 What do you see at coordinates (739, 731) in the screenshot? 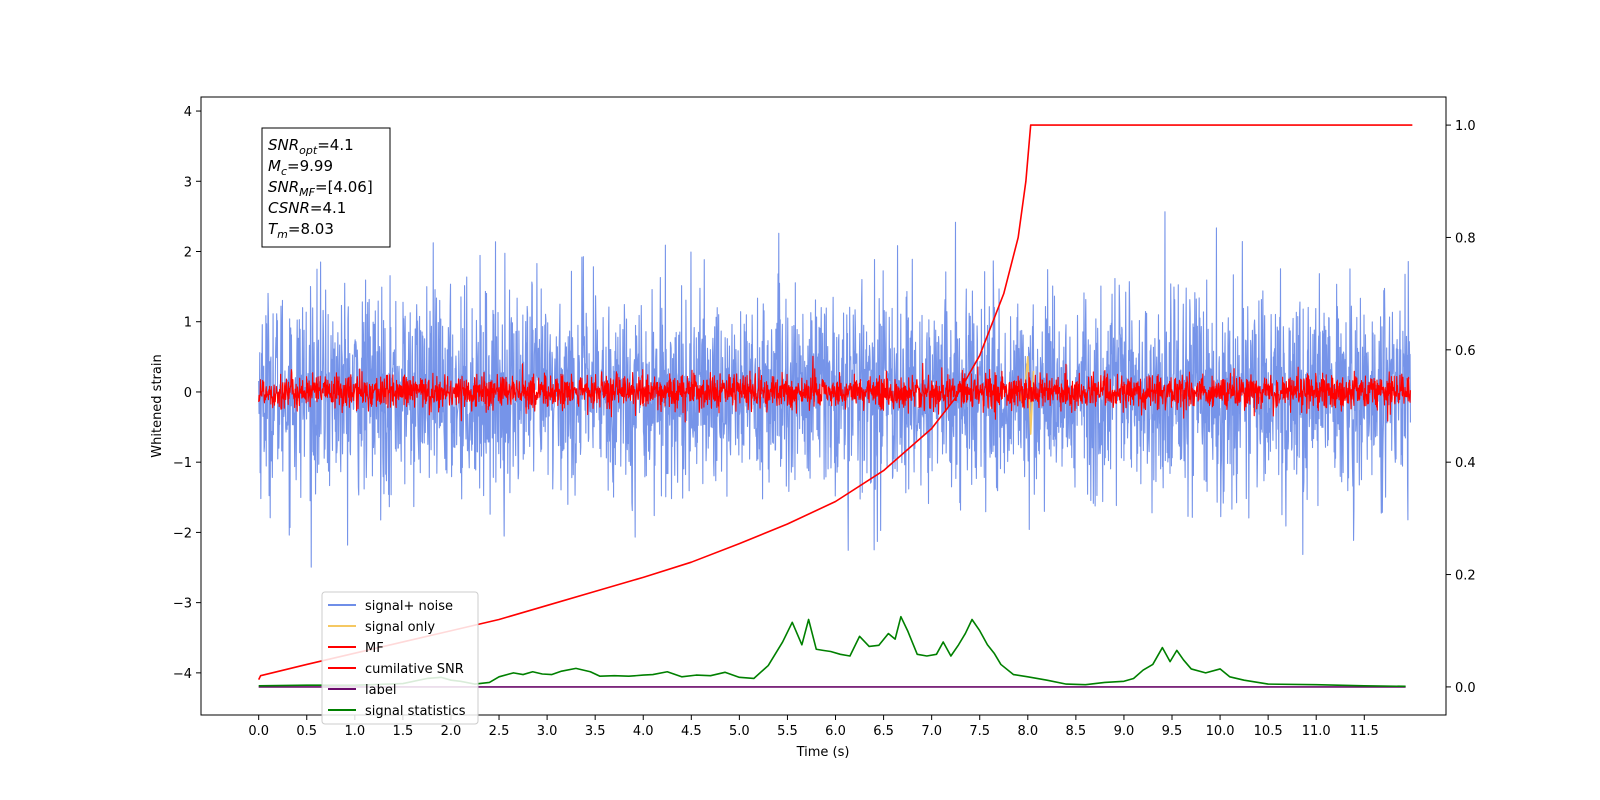
I see `x-tick-label: 5.0` at bounding box center [739, 731].